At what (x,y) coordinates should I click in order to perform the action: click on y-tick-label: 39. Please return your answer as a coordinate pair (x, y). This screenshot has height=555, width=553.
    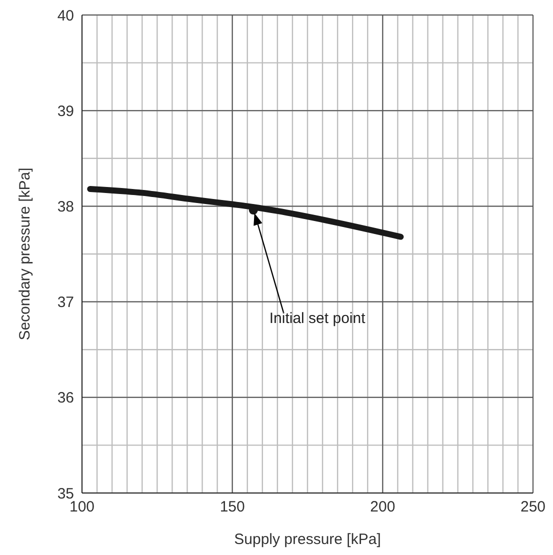
    Looking at the image, I should click on (65, 111).